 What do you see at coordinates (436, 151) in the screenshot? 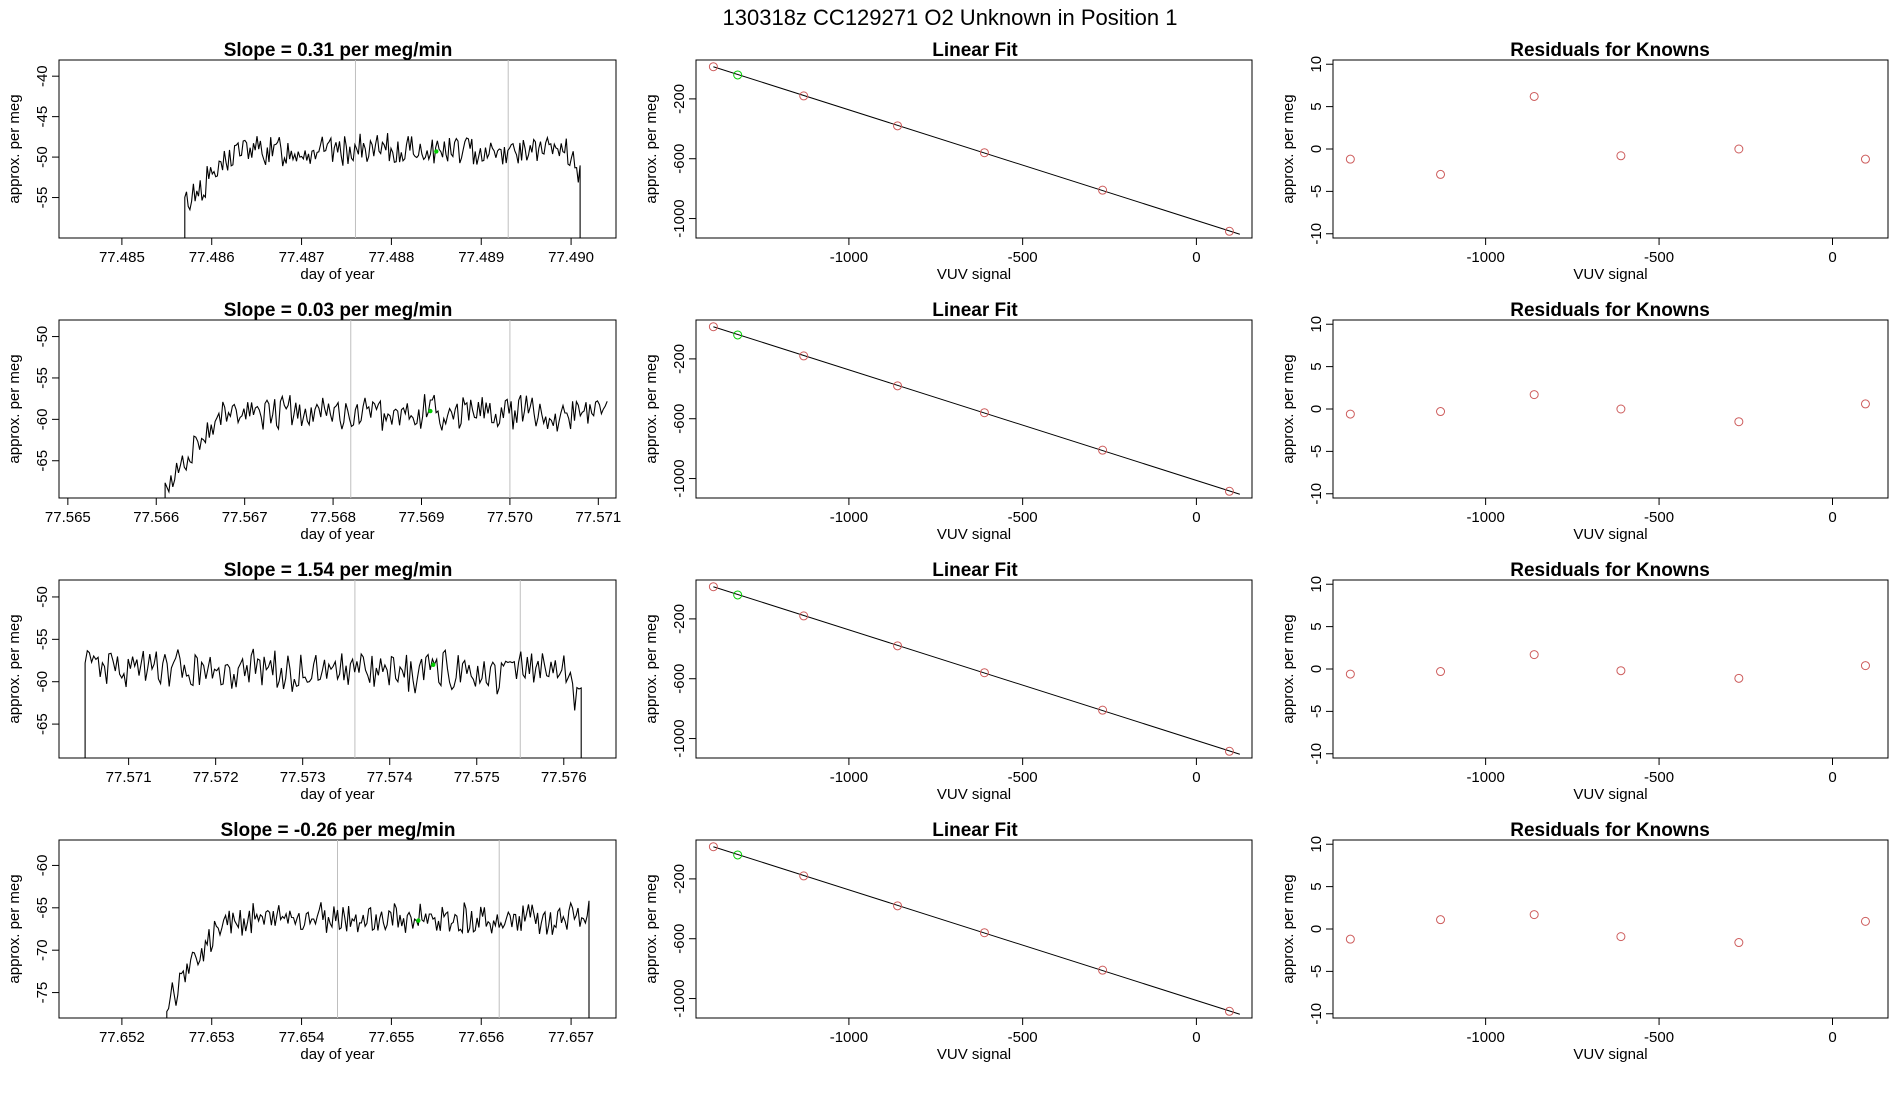
I see `row1-timeseries-unknown-point` at bounding box center [436, 151].